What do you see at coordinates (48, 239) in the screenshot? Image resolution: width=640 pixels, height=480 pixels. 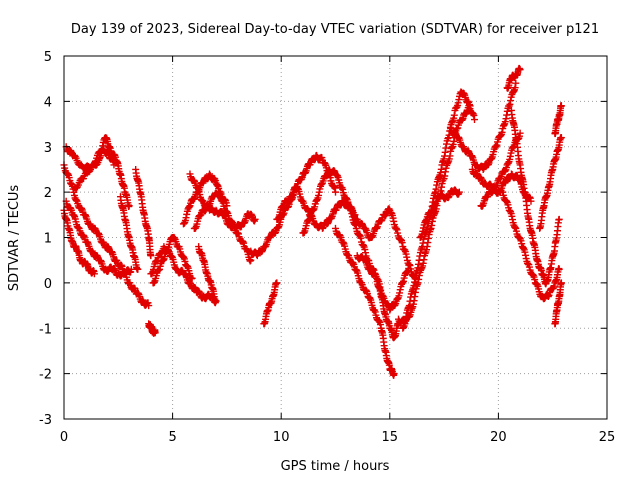 I see `y-tick-label: 1` at bounding box center [48, 239].